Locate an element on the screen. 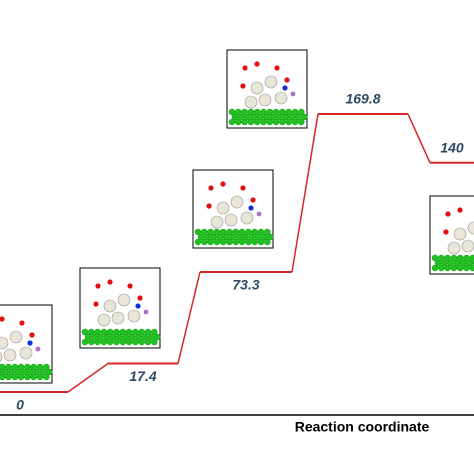 The height and width of the screenshot is (474, 474). value-label: 140 is located at coordinates (452, 147).